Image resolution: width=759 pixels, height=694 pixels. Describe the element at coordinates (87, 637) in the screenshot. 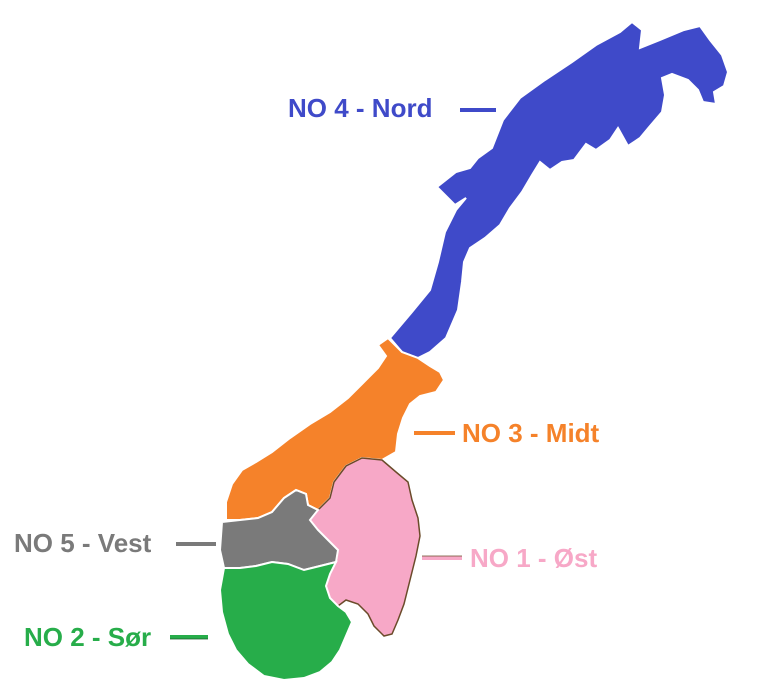

I see `zone-label-no2: NO 2 - Sør` at that location.